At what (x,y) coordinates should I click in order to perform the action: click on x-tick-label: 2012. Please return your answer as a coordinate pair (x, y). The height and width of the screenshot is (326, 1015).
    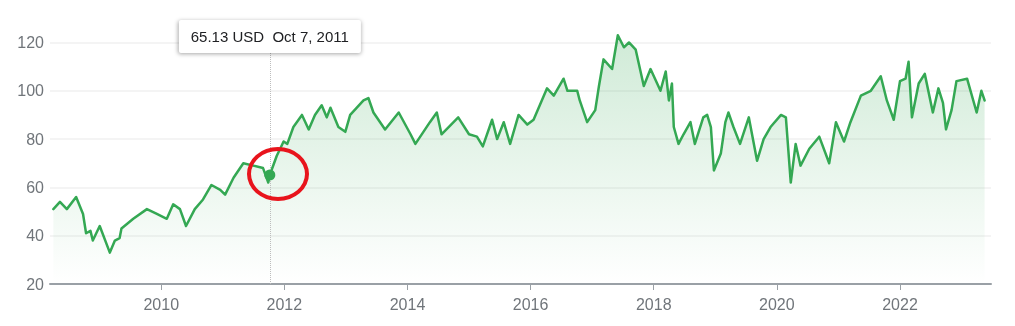
    Looking at the image, I should click on (284, 304).